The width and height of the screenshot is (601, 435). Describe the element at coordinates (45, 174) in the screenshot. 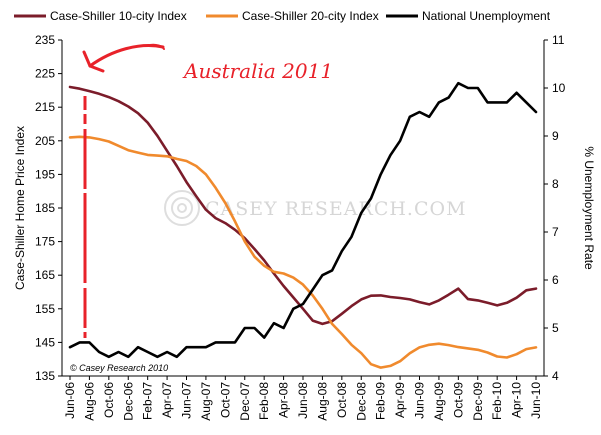

I see `y-tick-label: 195` at that location.